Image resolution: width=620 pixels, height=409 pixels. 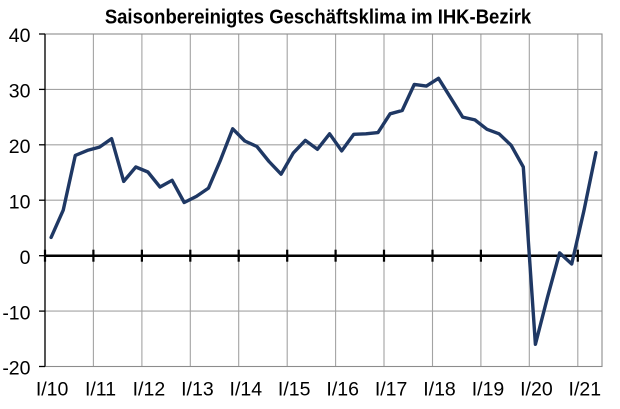 What do you see at coordinates (16, 313) in the screenshot?
I see `svg-text: -10` at bounding box center [16, 313].